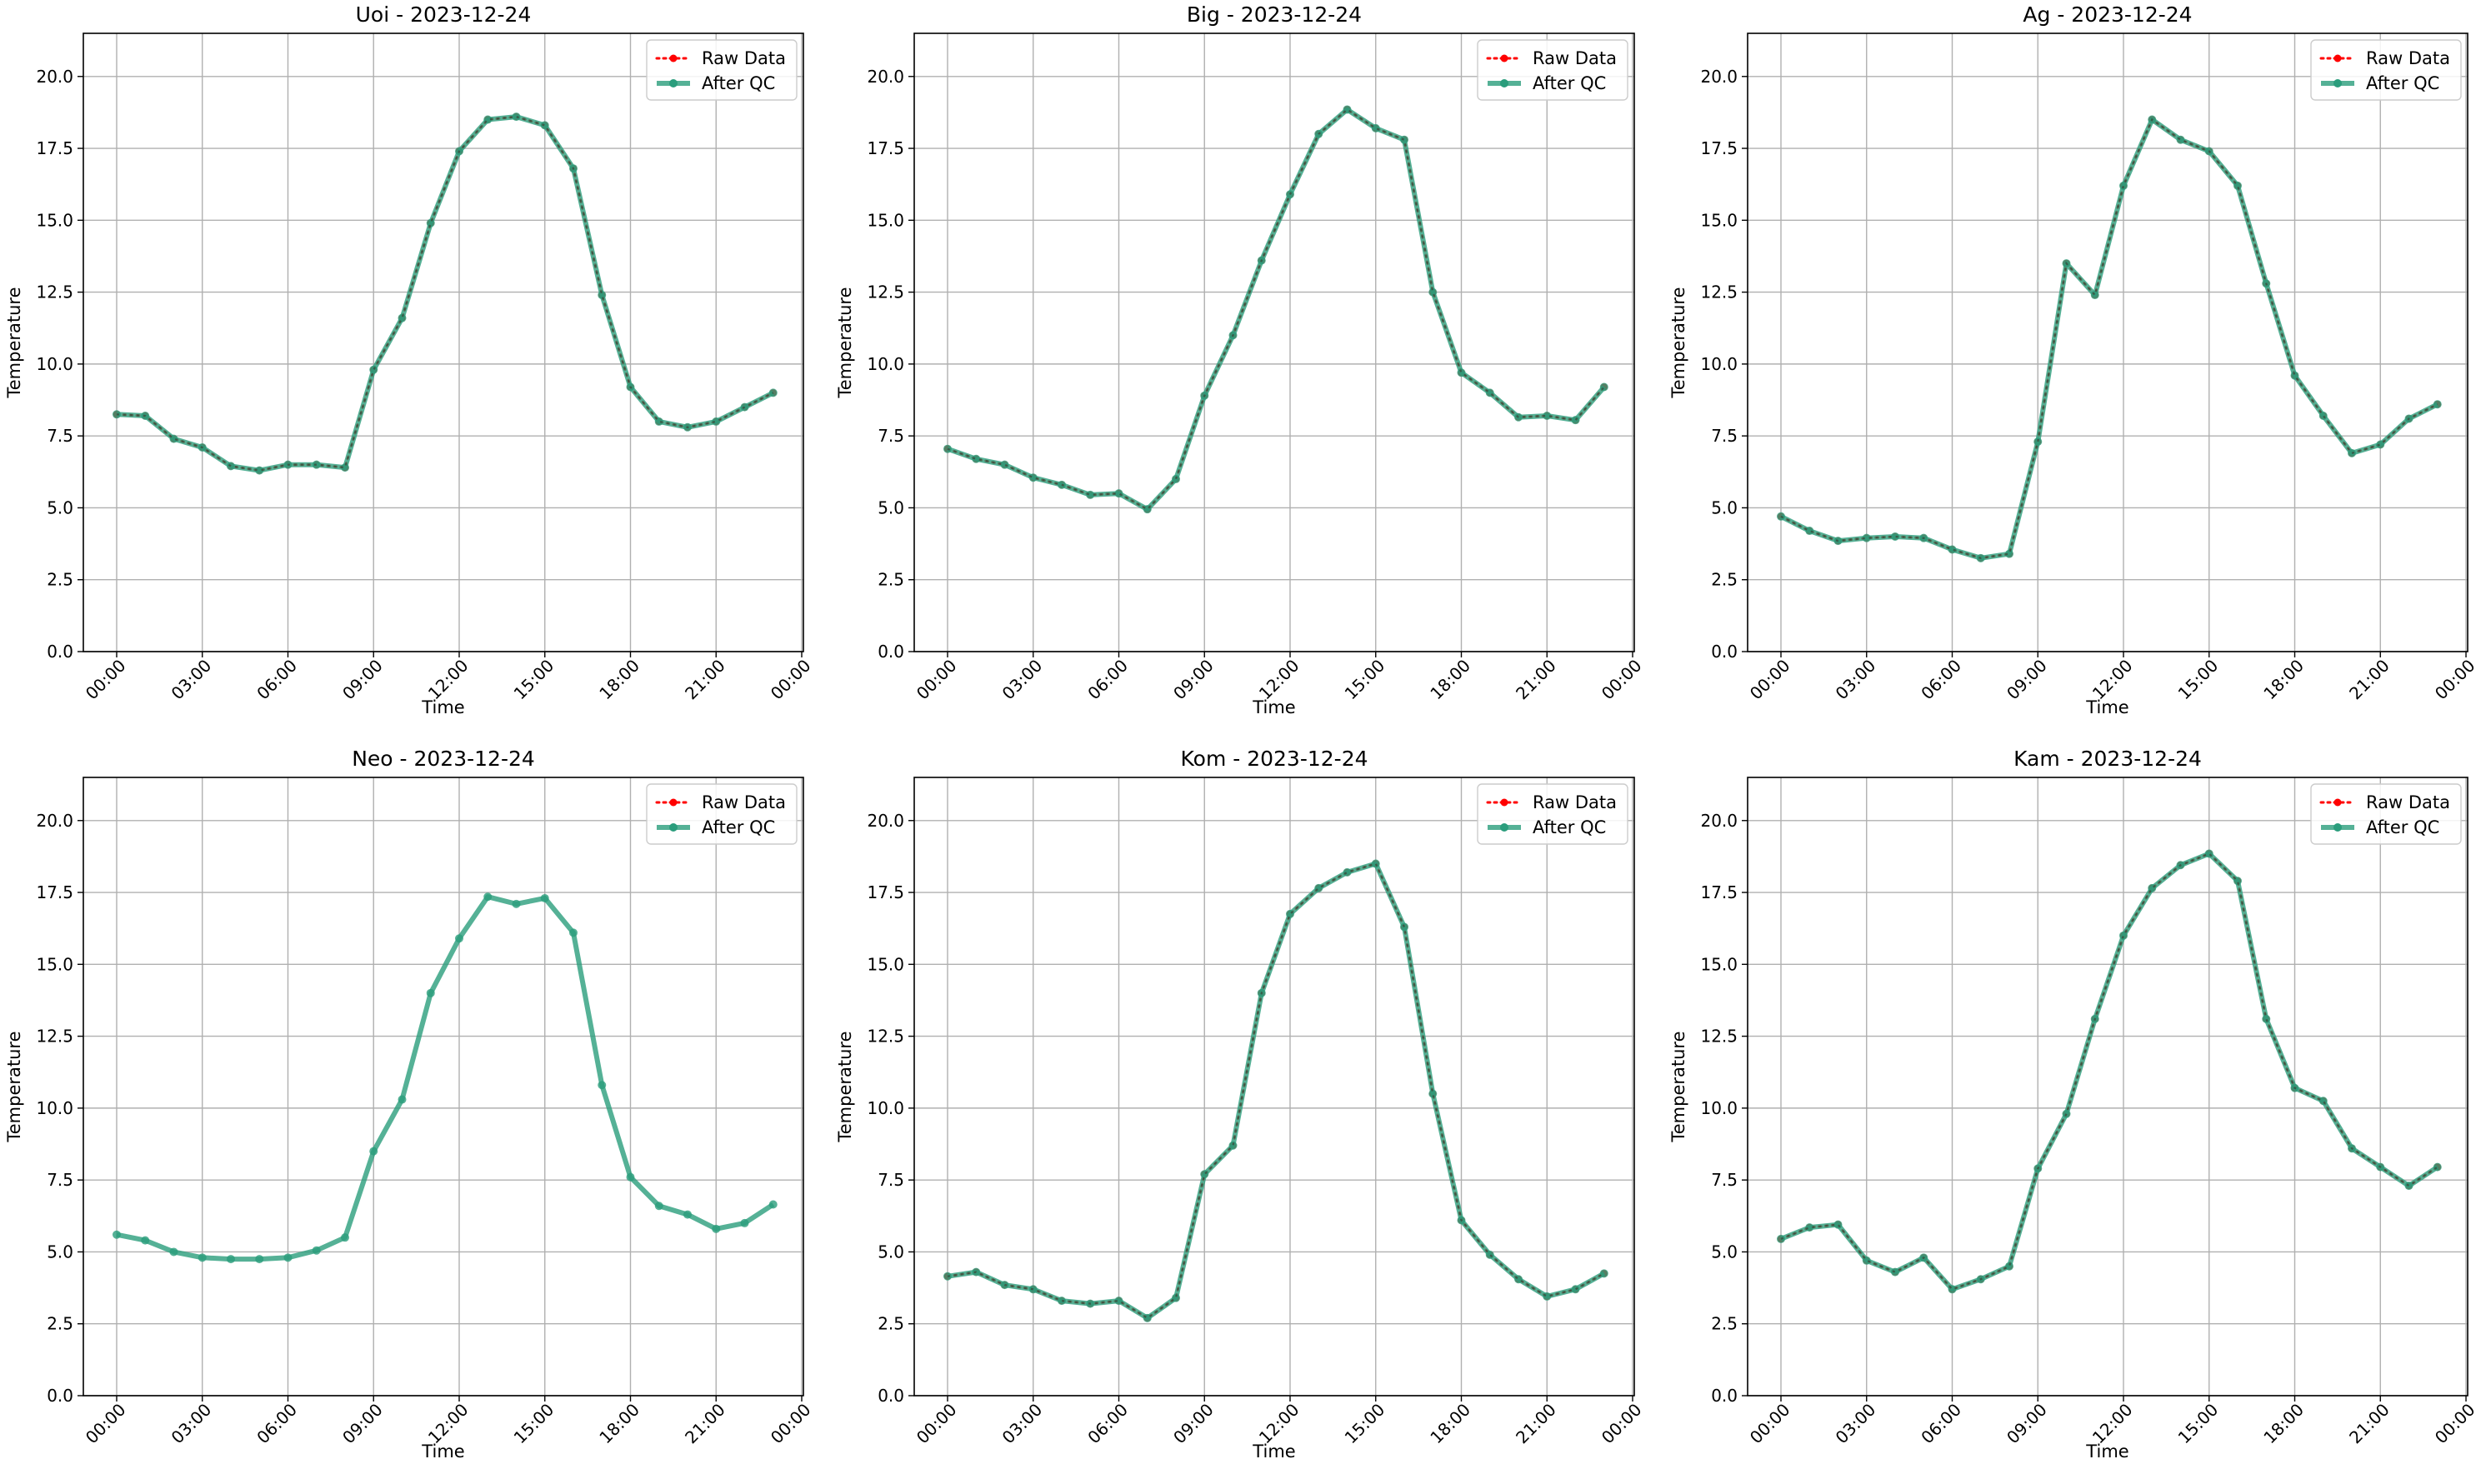  Describe the element at coordinates (1274, 14) in the screenshot. I see `subplot-title: Big - 2023-12-24` at that location.